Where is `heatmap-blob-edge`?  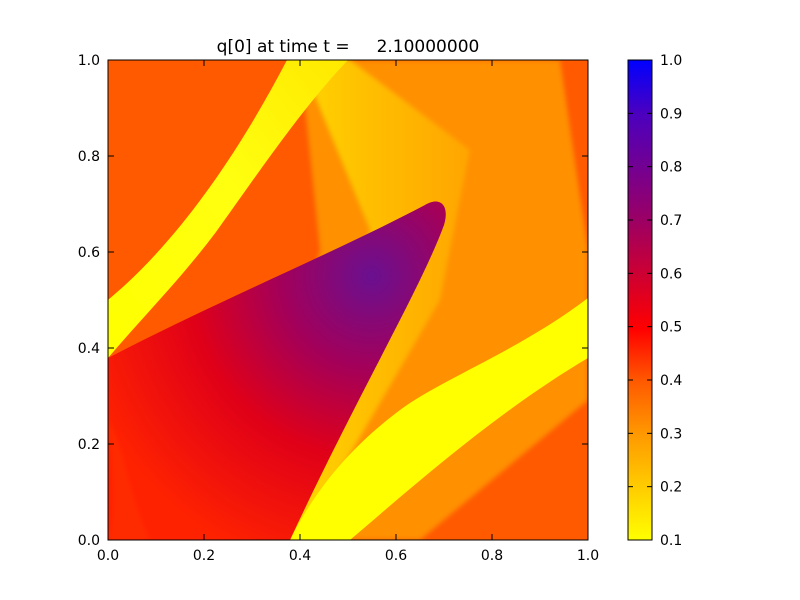 heatmap-blob-edge is located at coordinates (129, 480).